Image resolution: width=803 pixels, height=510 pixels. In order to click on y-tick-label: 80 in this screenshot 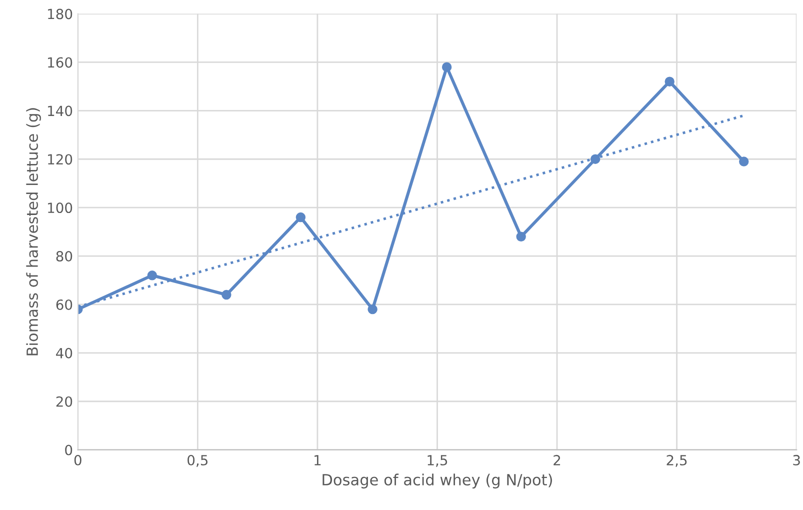, I will do `click(64, 256)`.